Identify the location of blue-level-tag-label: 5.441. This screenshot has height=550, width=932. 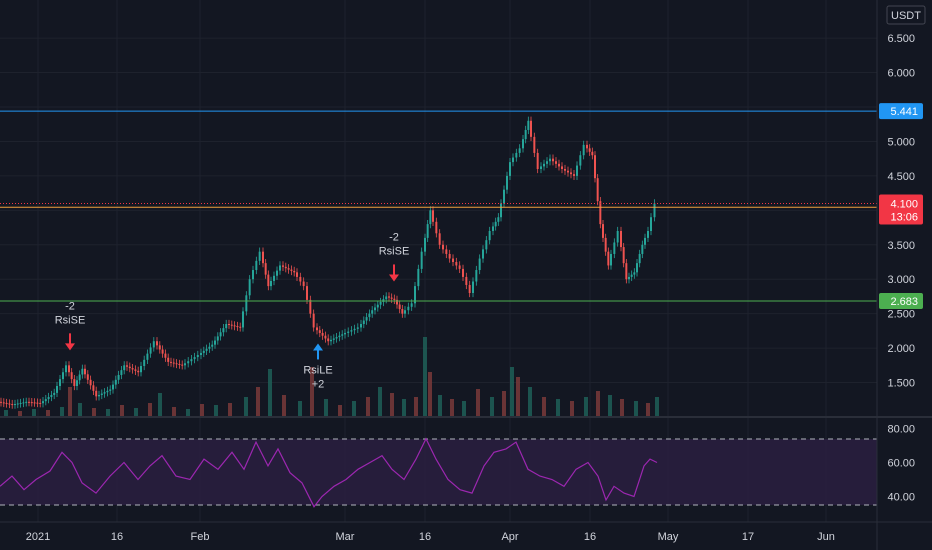
(904, 112).